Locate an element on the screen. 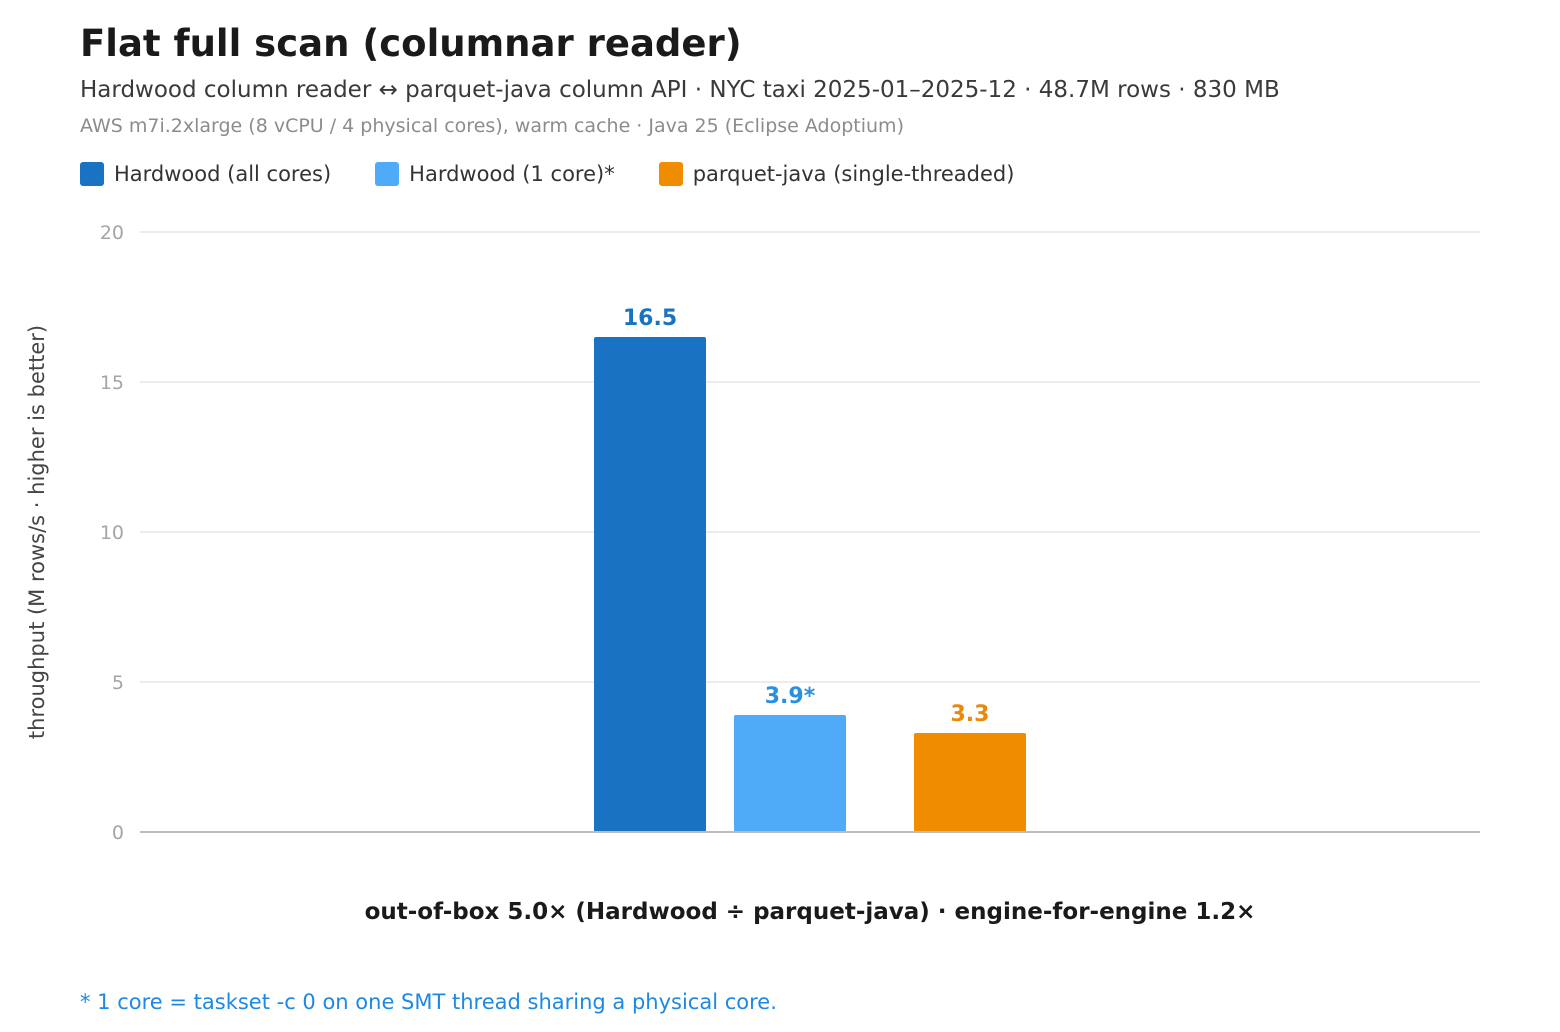 This screenshot has height=1032, width=1560. y-axis-ticks: 0 5 10 15 20 is located at coordinates (112, 533).